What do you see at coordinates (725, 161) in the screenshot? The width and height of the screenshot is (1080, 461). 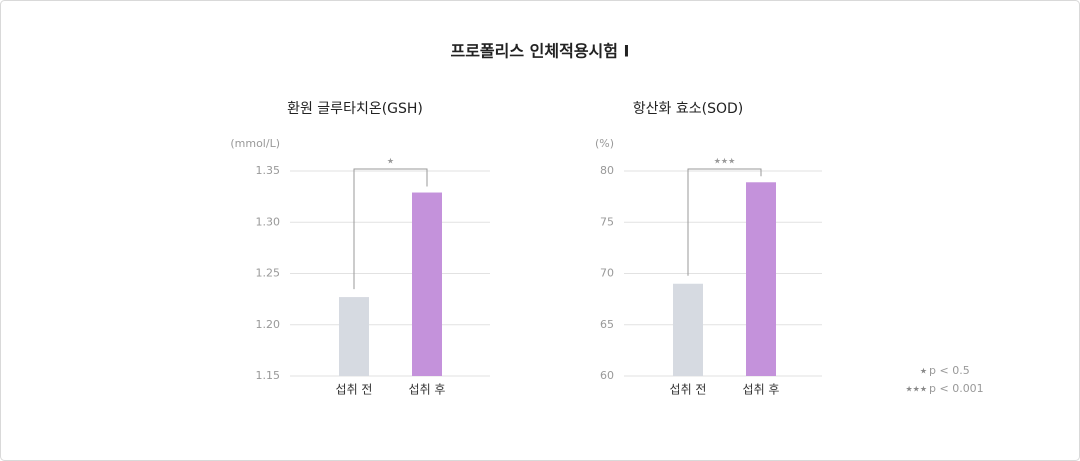 I see `significance-mark: ★★★` at bounding box center [725, 161].